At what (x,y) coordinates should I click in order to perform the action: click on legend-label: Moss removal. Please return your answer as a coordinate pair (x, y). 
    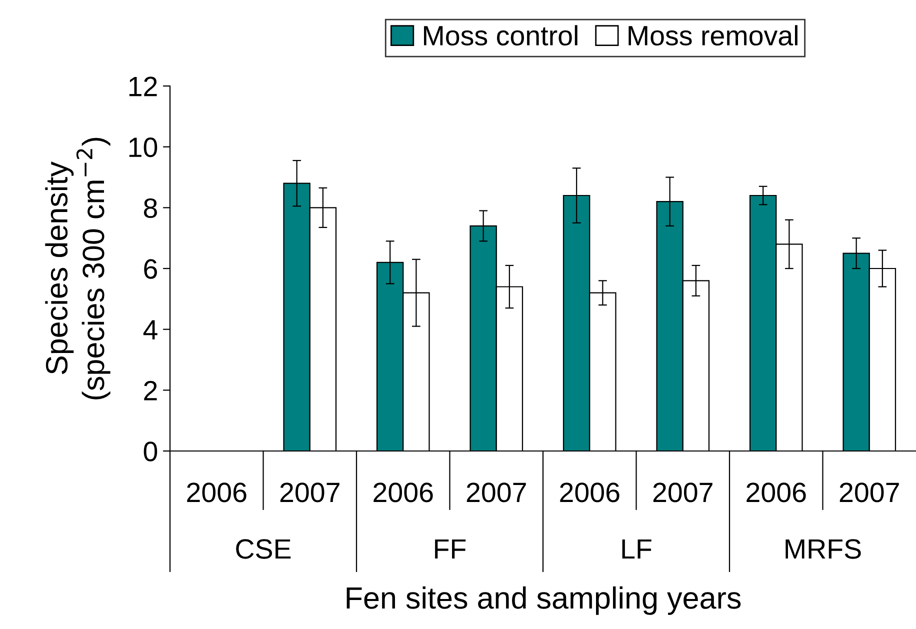
    Looking at the image, I should click on (713, 35).